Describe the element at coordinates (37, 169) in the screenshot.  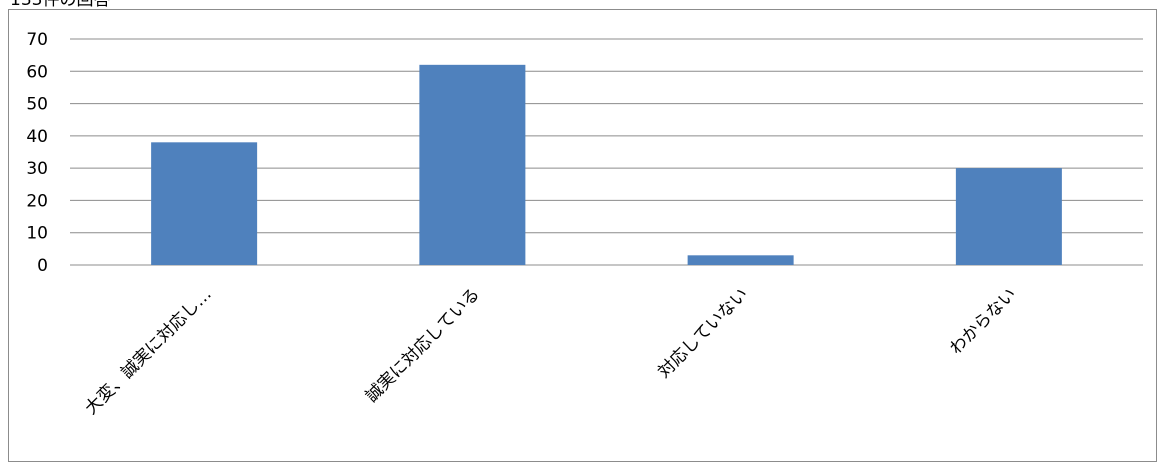
I see `y-tick-label: 30` at that location.